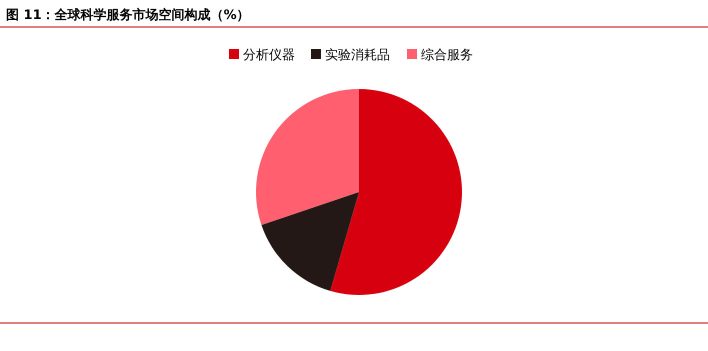  I want to click on chart-title: 图 11：全球科学服务市场空间构成（%）, so click(128, 15).